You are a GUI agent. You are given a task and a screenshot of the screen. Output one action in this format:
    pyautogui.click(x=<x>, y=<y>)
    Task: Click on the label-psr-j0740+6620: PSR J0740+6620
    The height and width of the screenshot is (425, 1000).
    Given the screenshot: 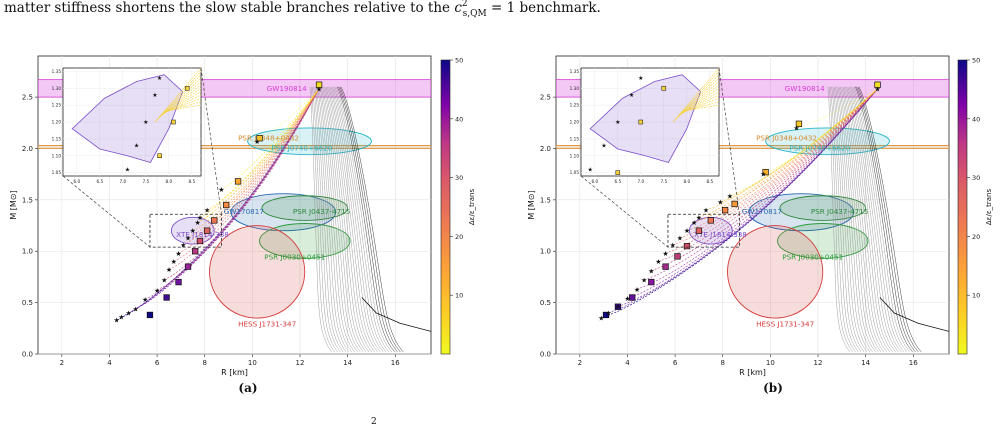 What is the action you would take?
    pyautogui.click(x=301, y=148)
    